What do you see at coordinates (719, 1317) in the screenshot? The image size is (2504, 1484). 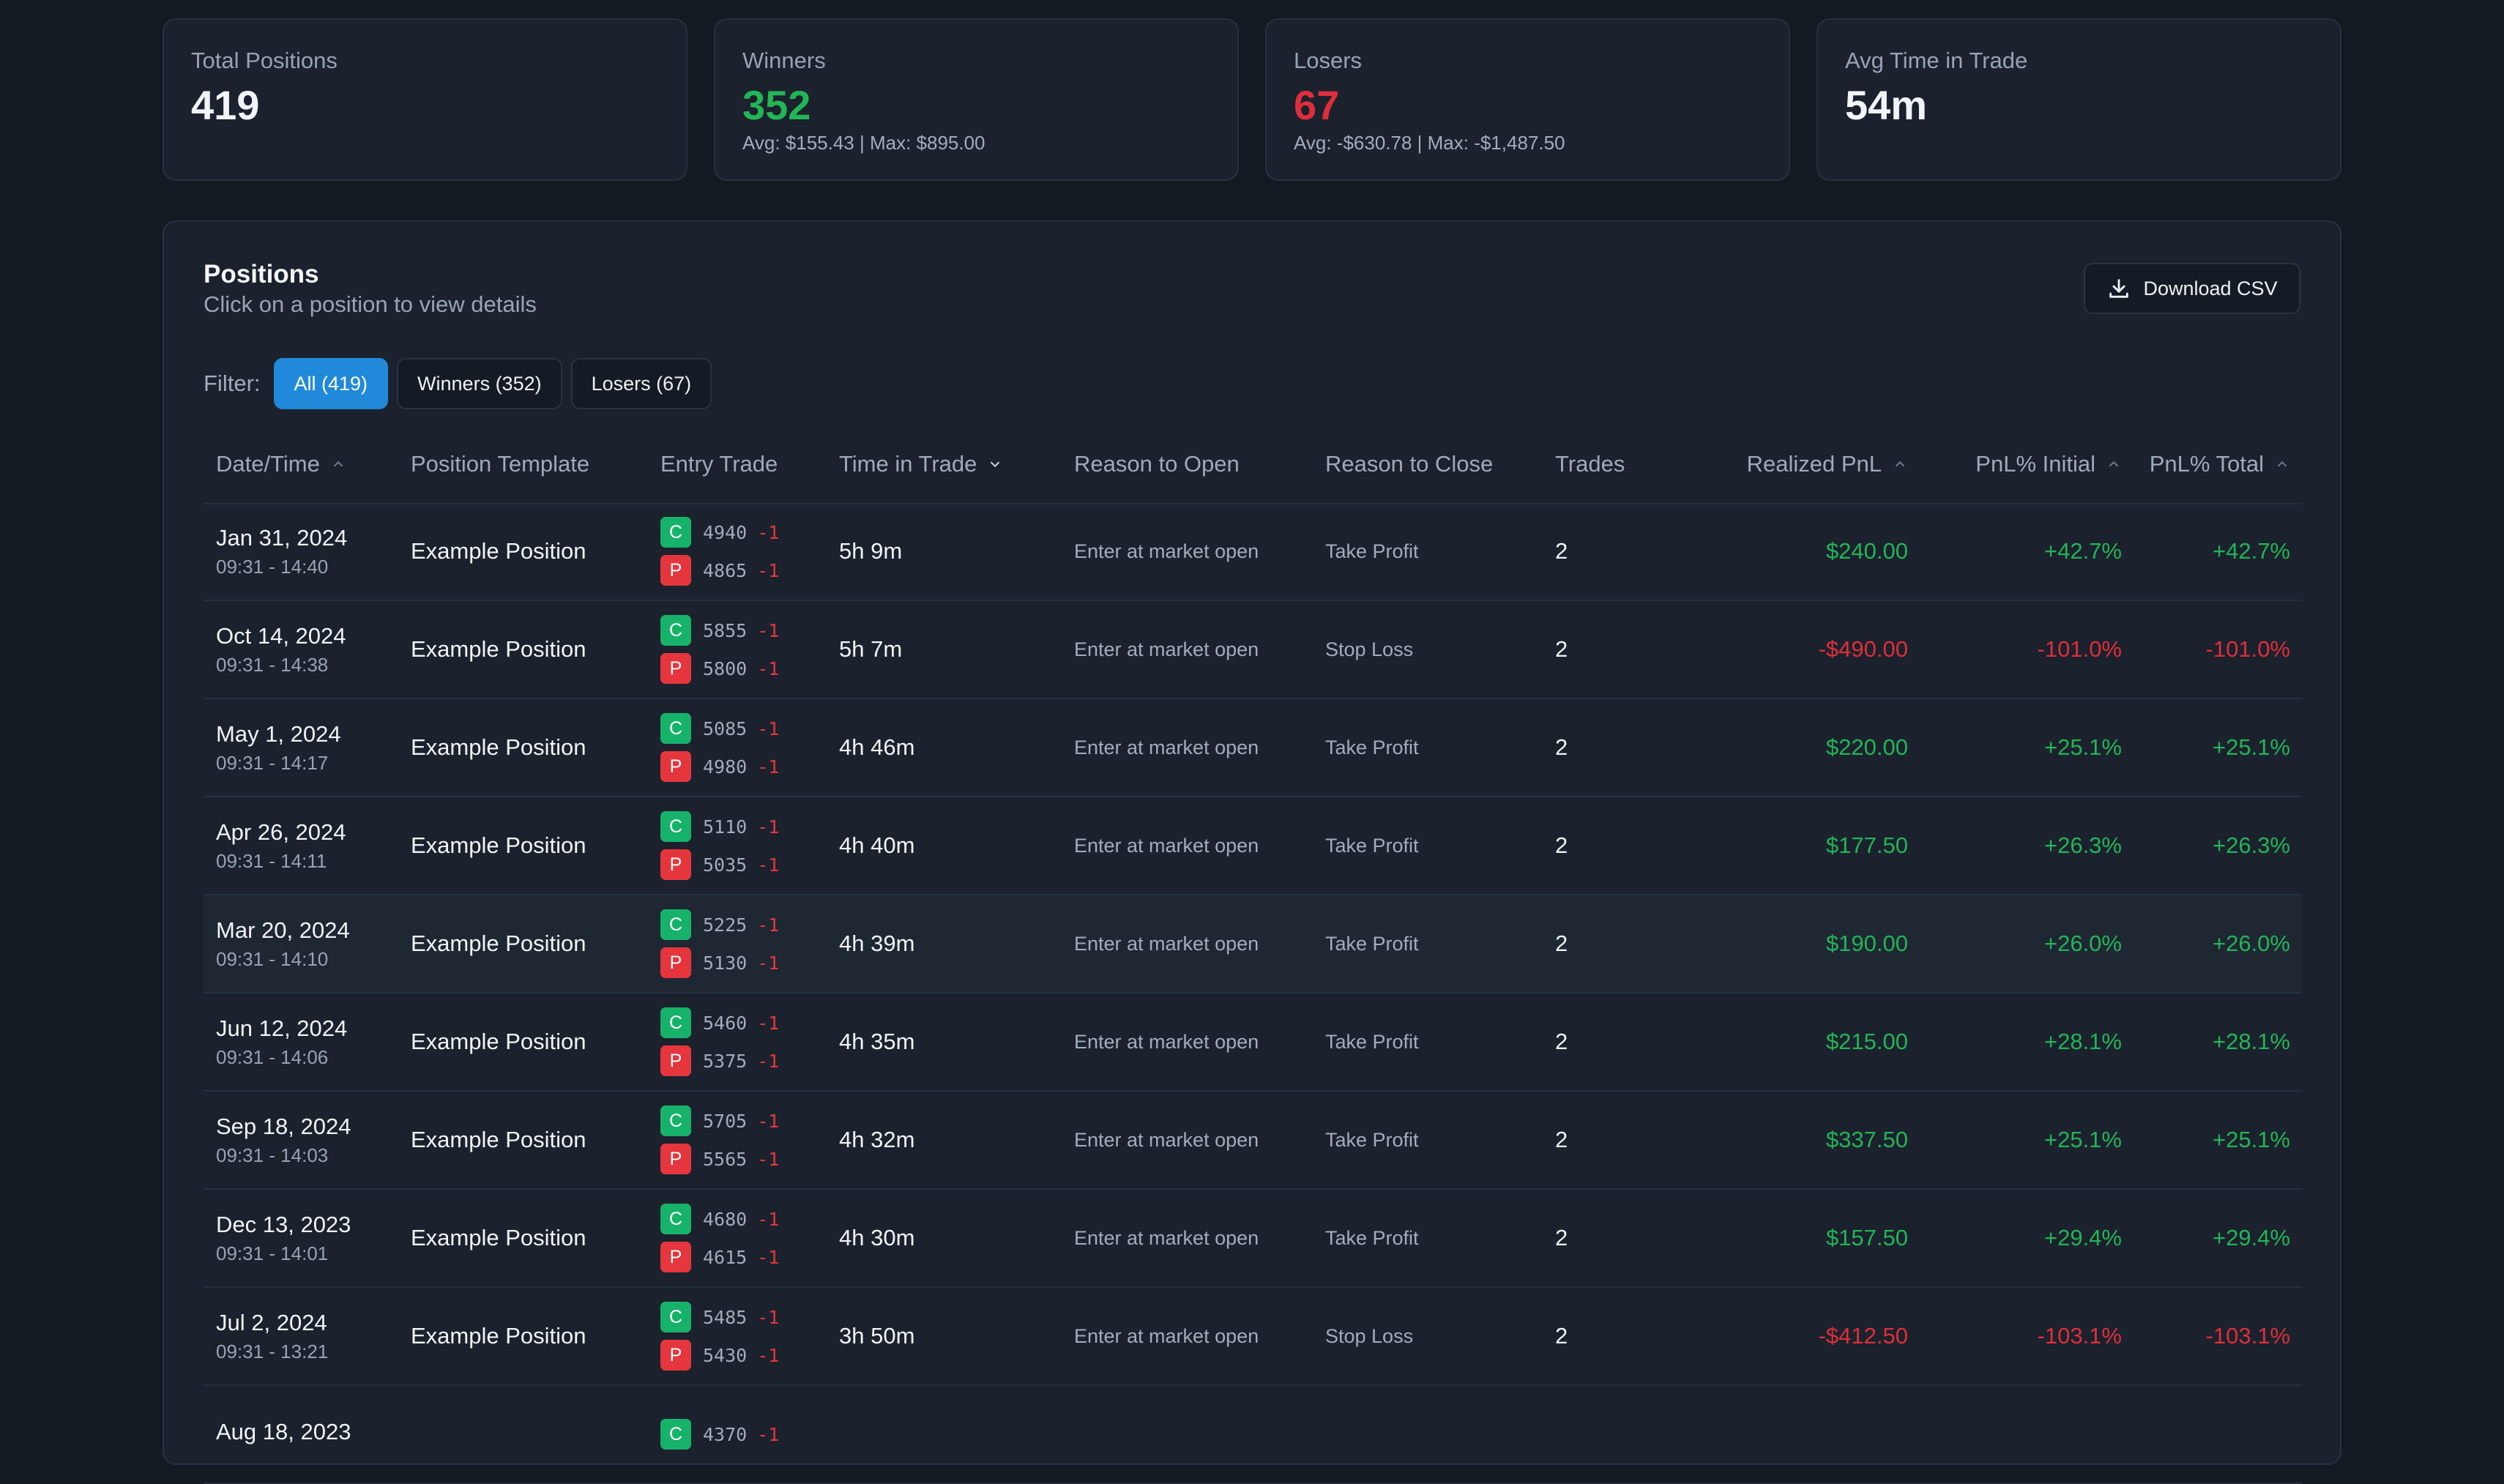 I see `entry-leg: C 5485 -1` at bounding box center [719, 1317].